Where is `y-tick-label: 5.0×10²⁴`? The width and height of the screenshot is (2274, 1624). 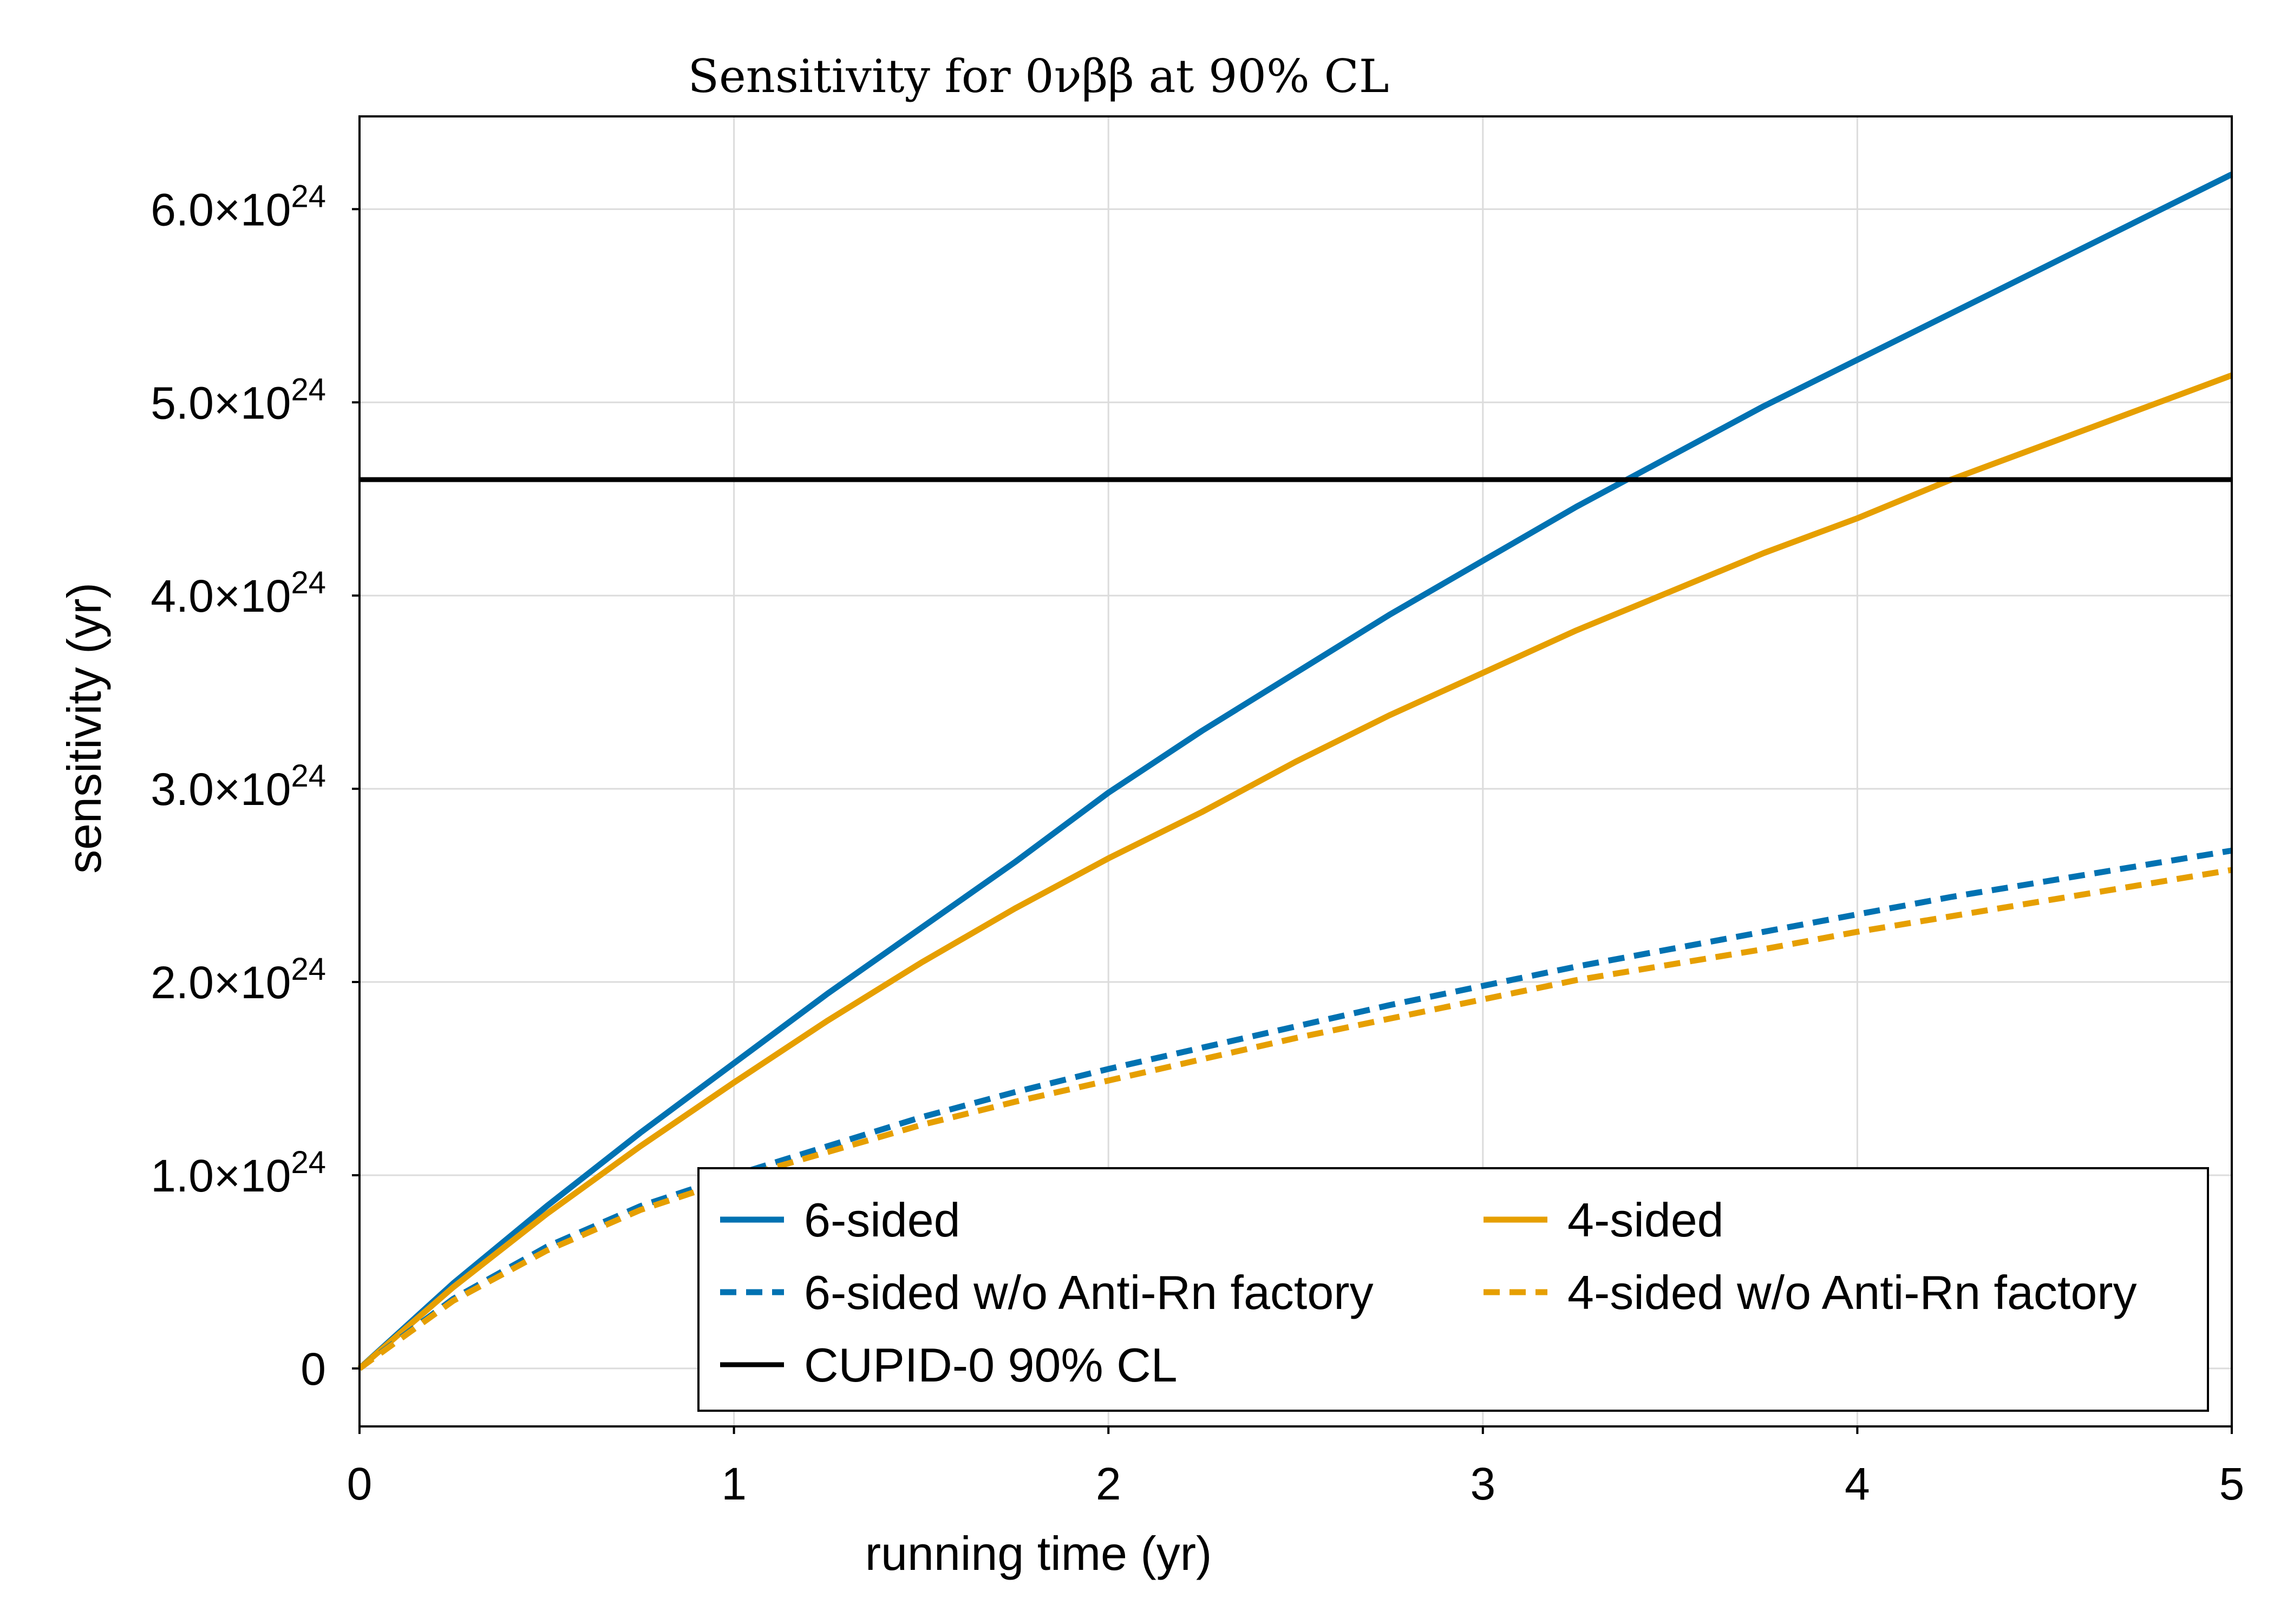
y-tick-label: 5.0×10²⁴ is located at coordinates (239, 400).